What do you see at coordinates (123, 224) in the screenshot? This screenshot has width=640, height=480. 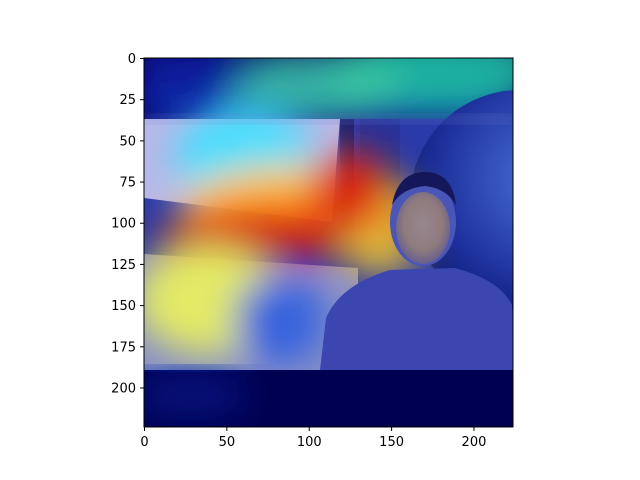 I see `y-tick-label: 100` at bounding box center [123, 224].